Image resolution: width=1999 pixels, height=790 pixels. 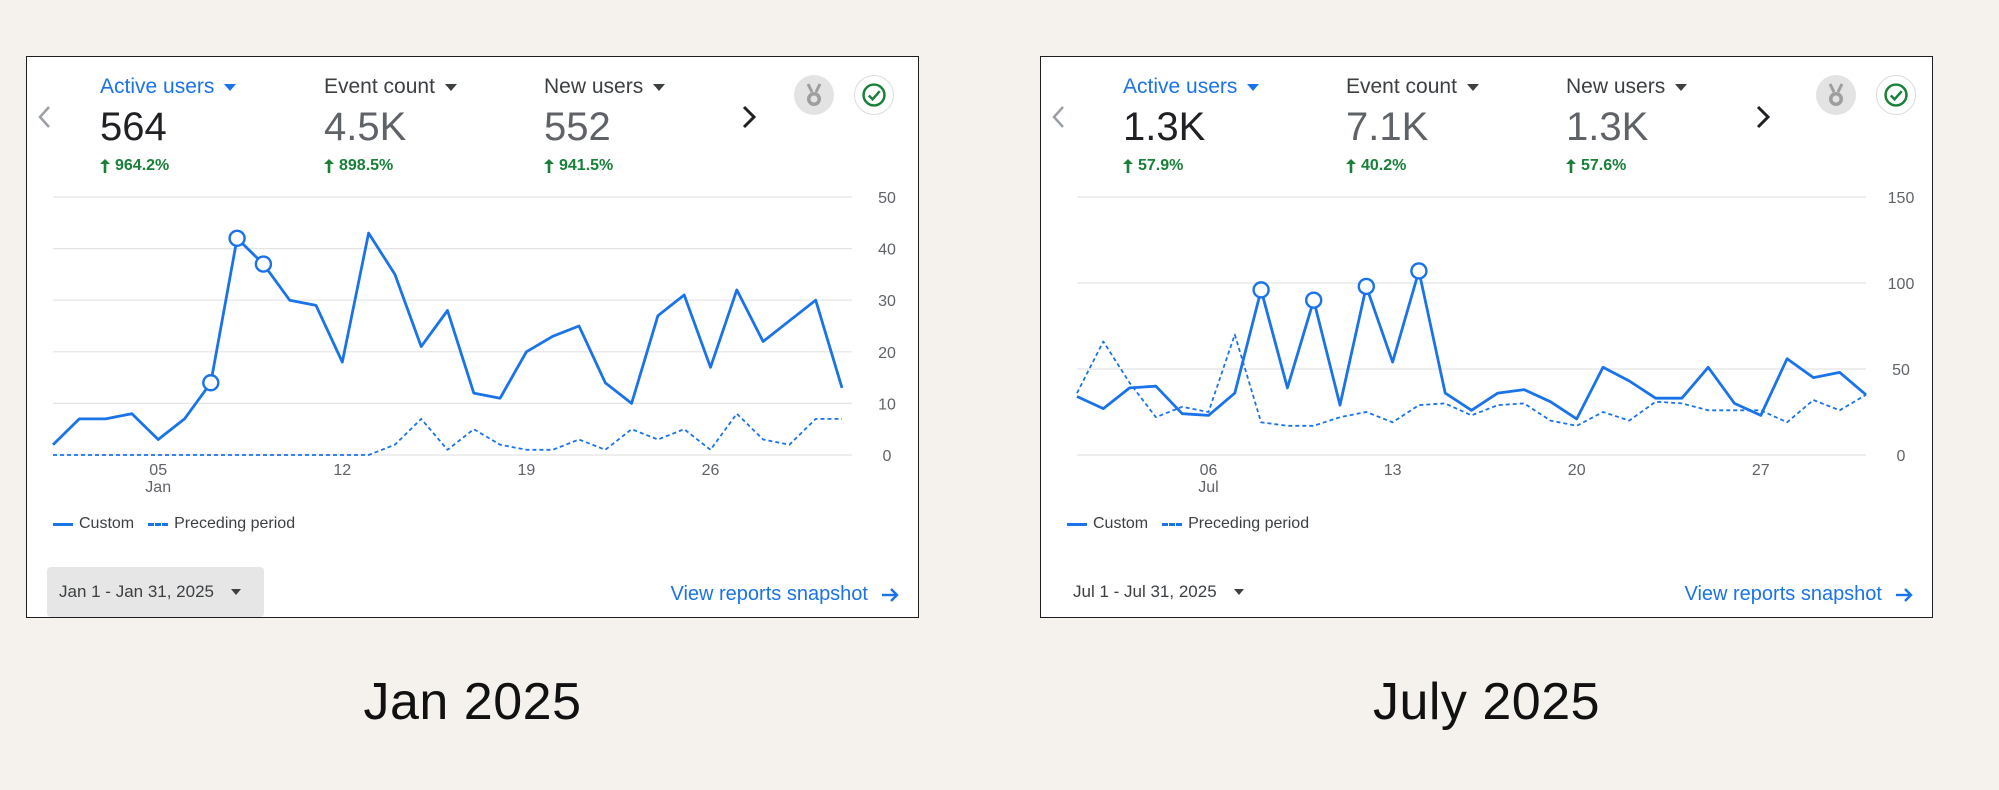 What do you see at coordinates (1604, 165) in the screenshot?
I see `metric-change-value: 57.6%` at bounding box center [1604, 165].